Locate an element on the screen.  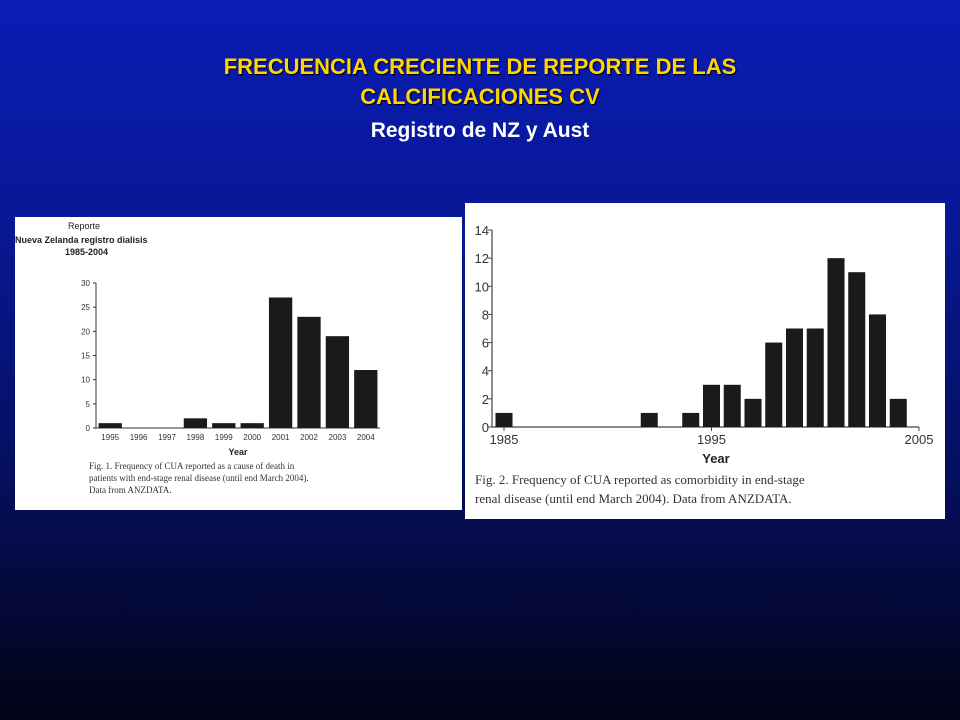
chart-2-x-tick-label: 1995 is located at coordinates (711, 439).